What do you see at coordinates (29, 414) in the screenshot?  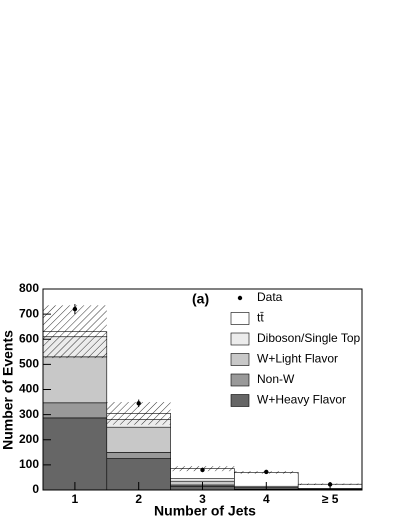 I see `y-tick-label: 300` at bounding box center [29, 414].